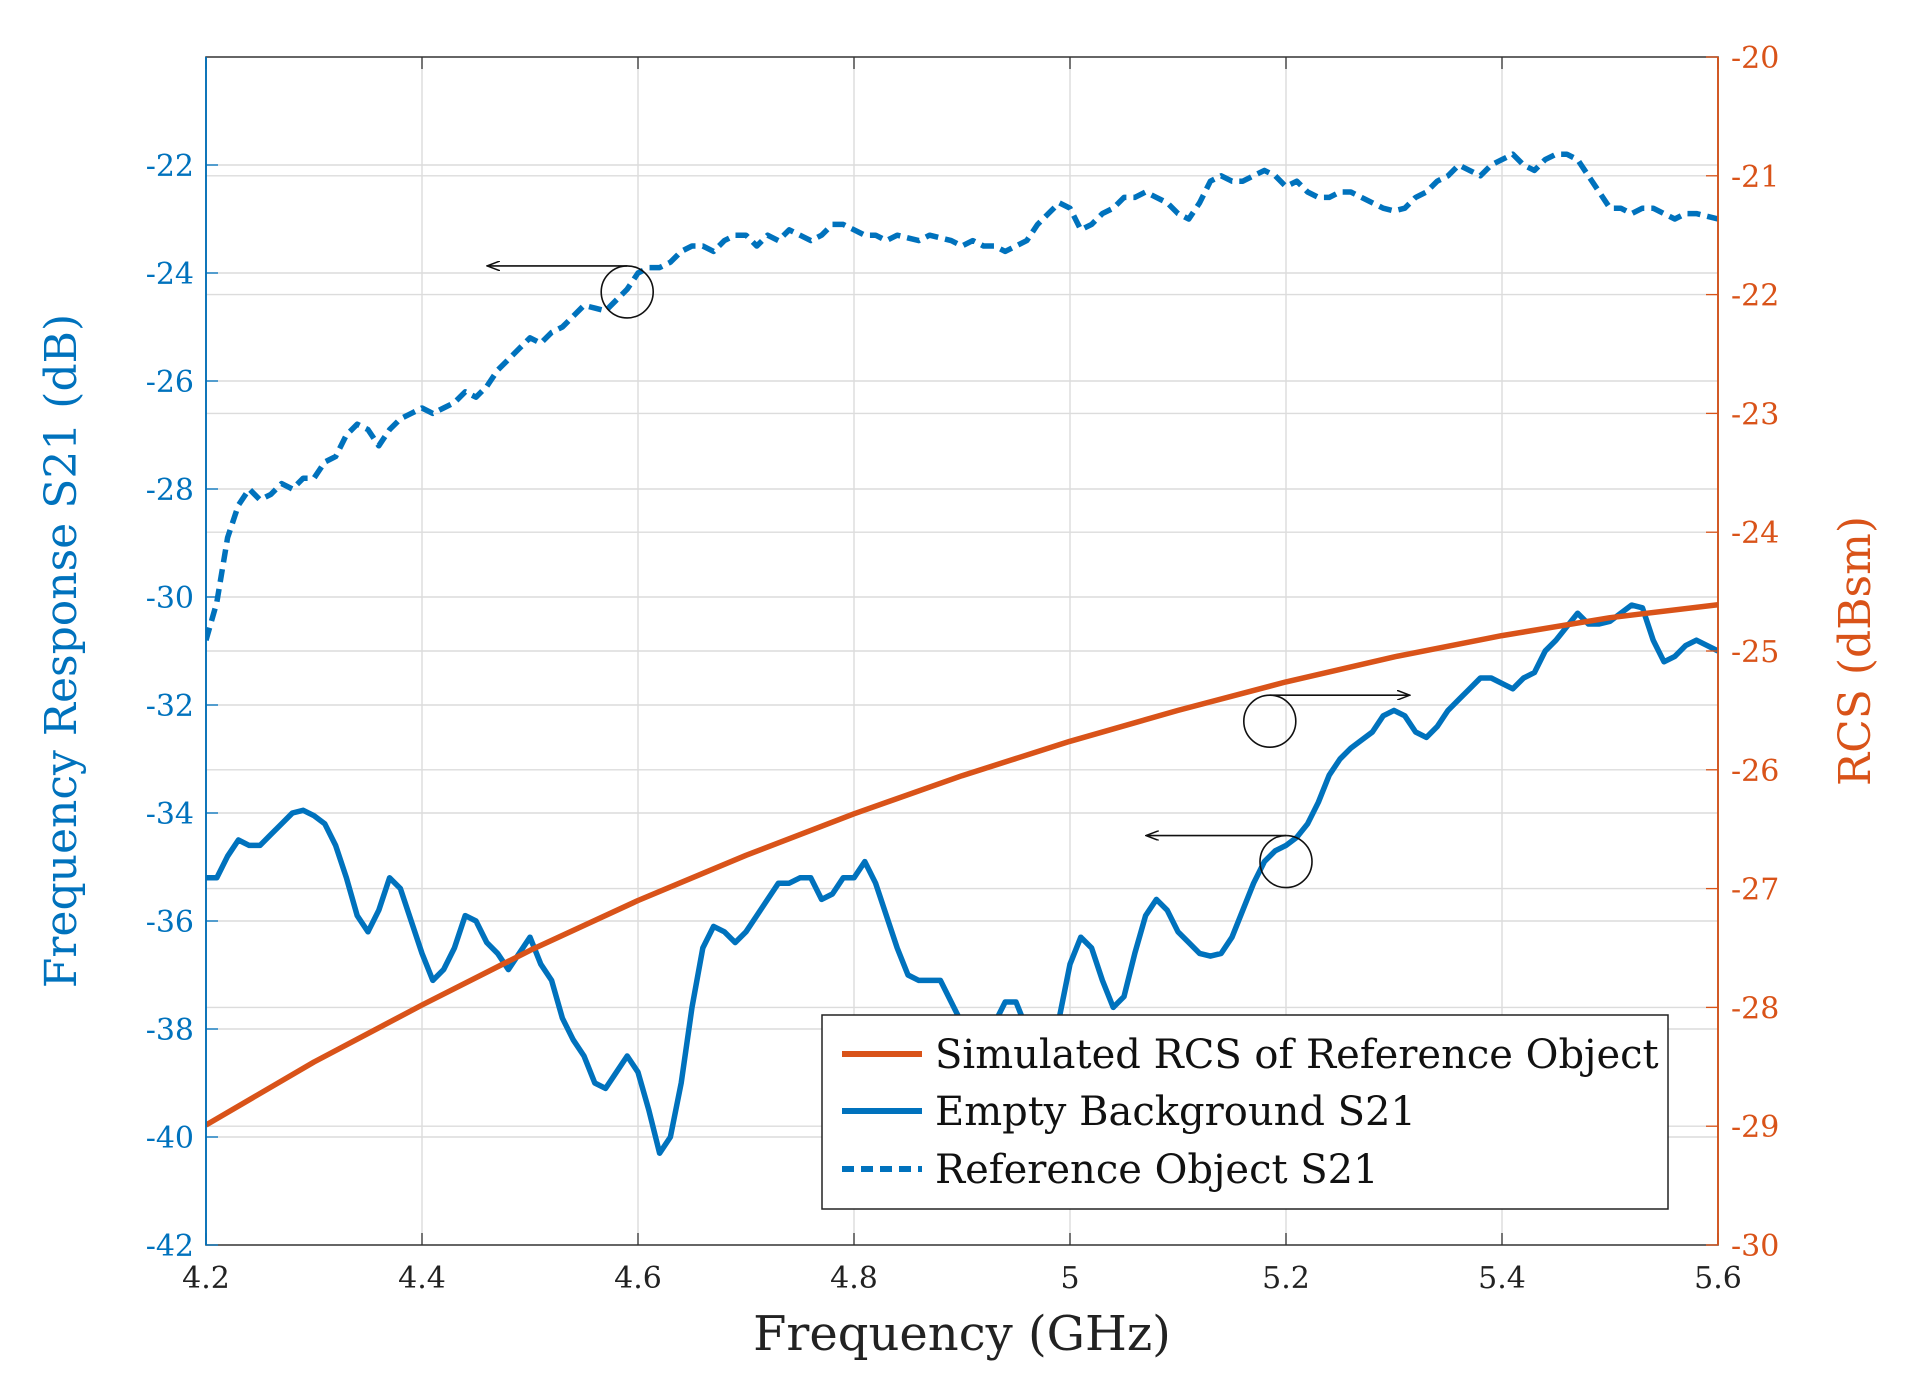  I want to click on y-left-tick-label: -24, so click(170, 274).